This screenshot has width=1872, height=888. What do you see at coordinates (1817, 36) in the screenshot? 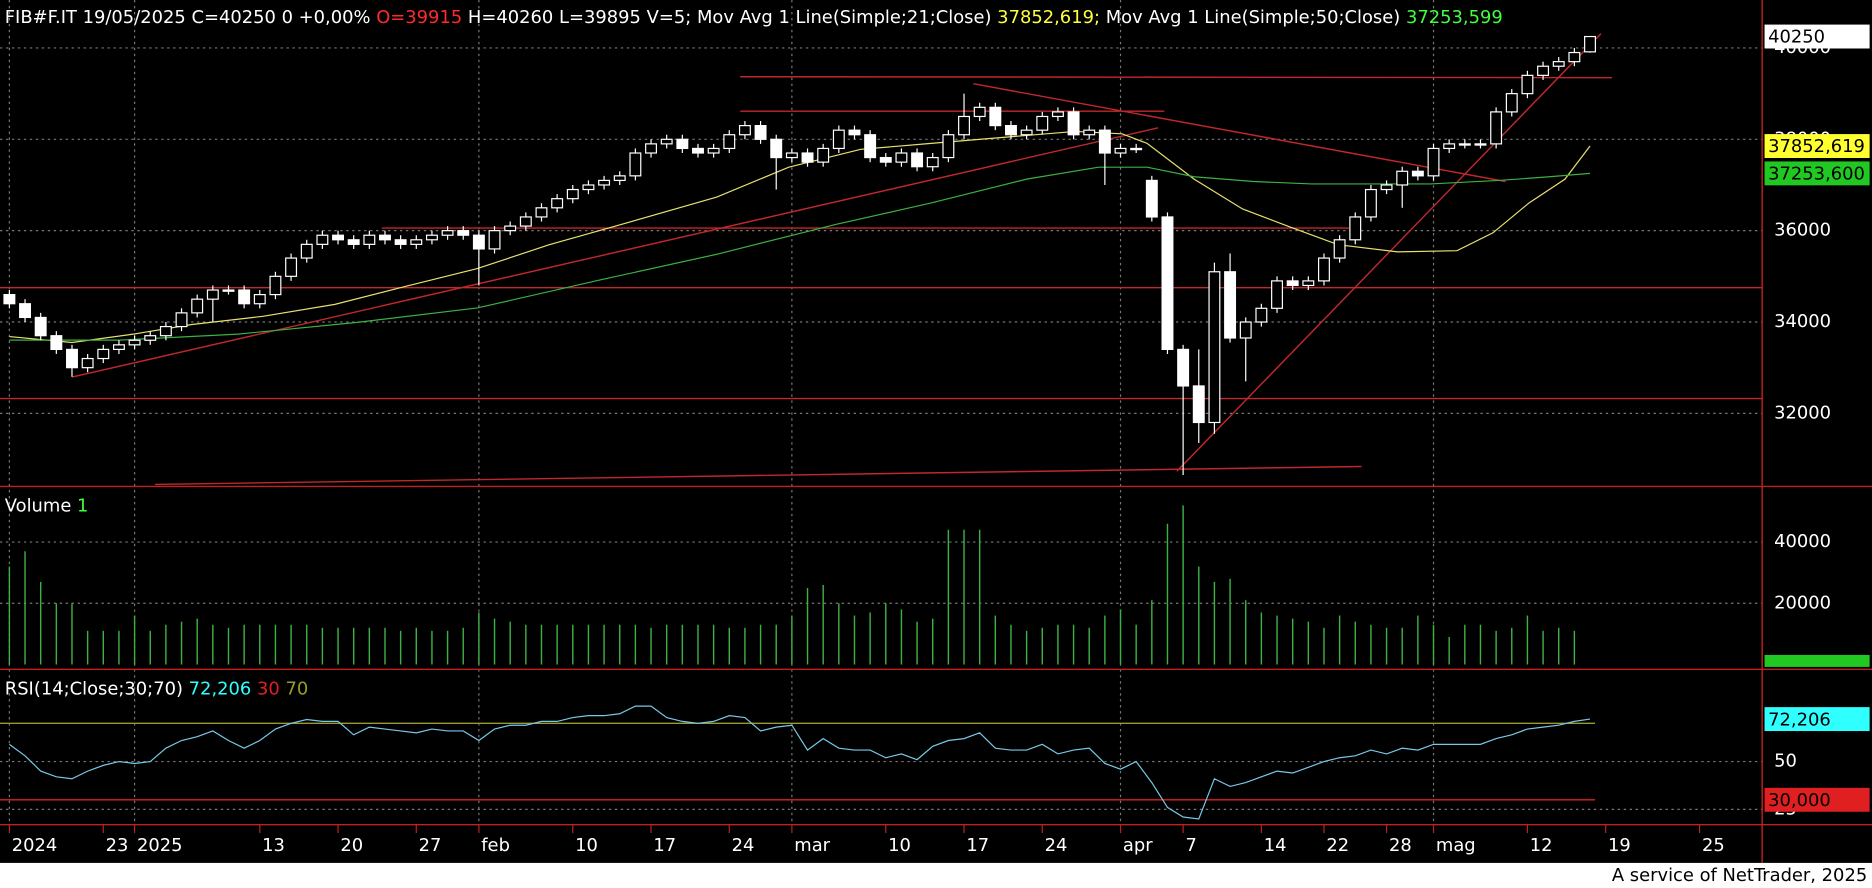
I see `last-price-box` at bounding box center [1817, 36].